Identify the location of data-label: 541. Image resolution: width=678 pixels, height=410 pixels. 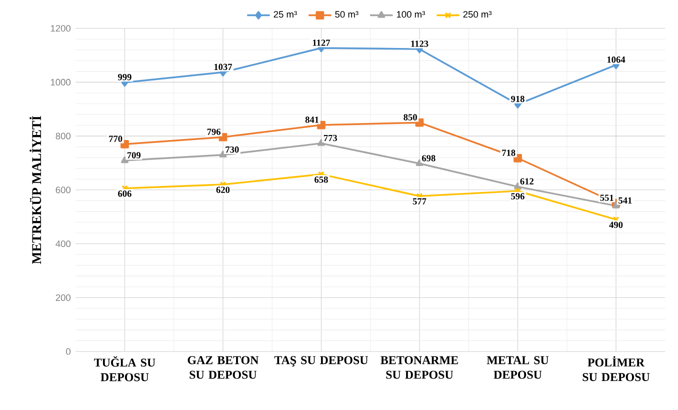
(625, 200).